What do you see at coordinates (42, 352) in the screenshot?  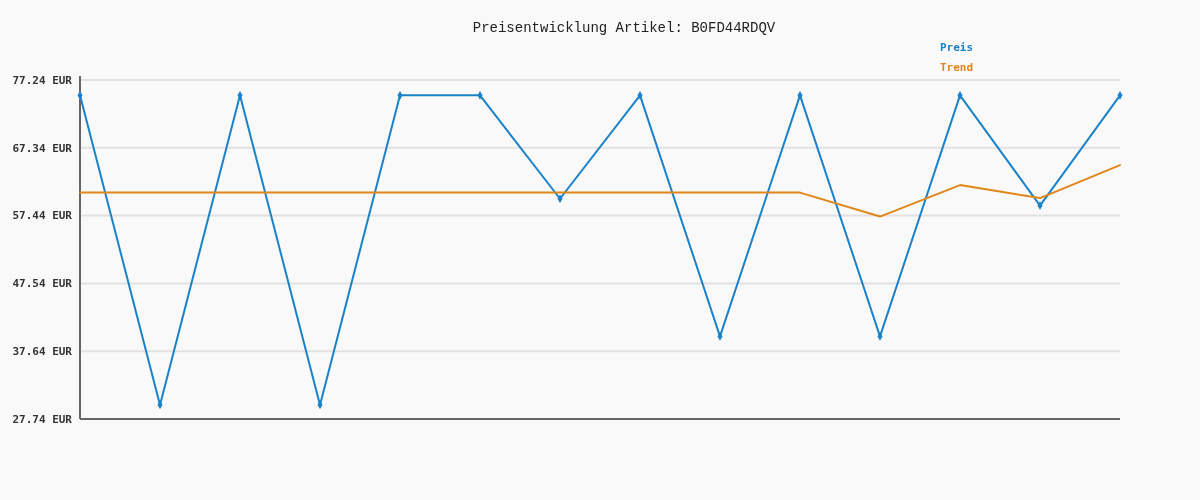 I see `y-tick-label: 37.64 EUR` at bounding box center [42, 352].